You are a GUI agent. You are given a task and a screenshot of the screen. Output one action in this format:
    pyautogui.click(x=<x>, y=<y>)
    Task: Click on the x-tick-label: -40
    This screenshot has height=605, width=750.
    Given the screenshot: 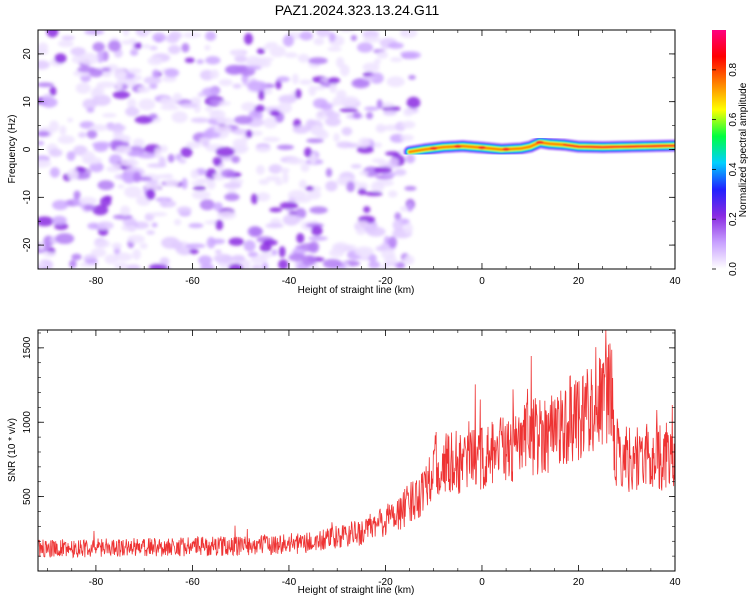 What is the action you would take?
    pyautogui.click(x=289, y=281)
    